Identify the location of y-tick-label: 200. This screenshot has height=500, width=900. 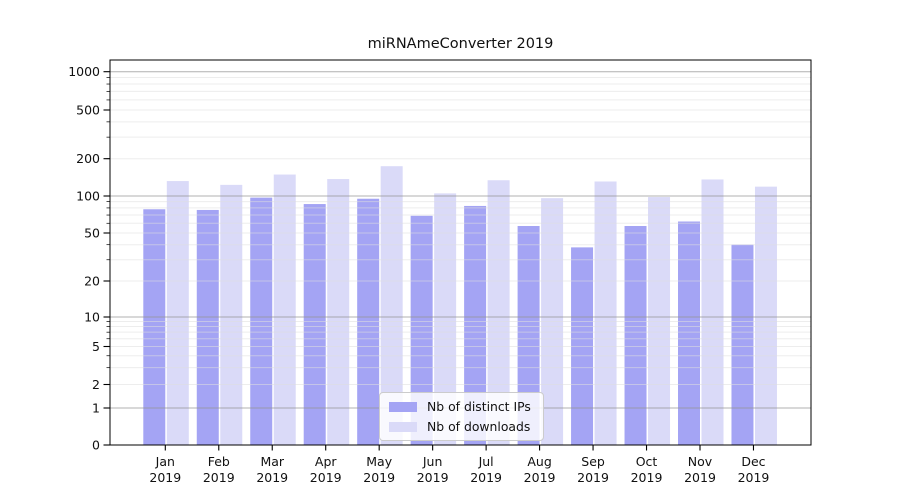
(88, 158).